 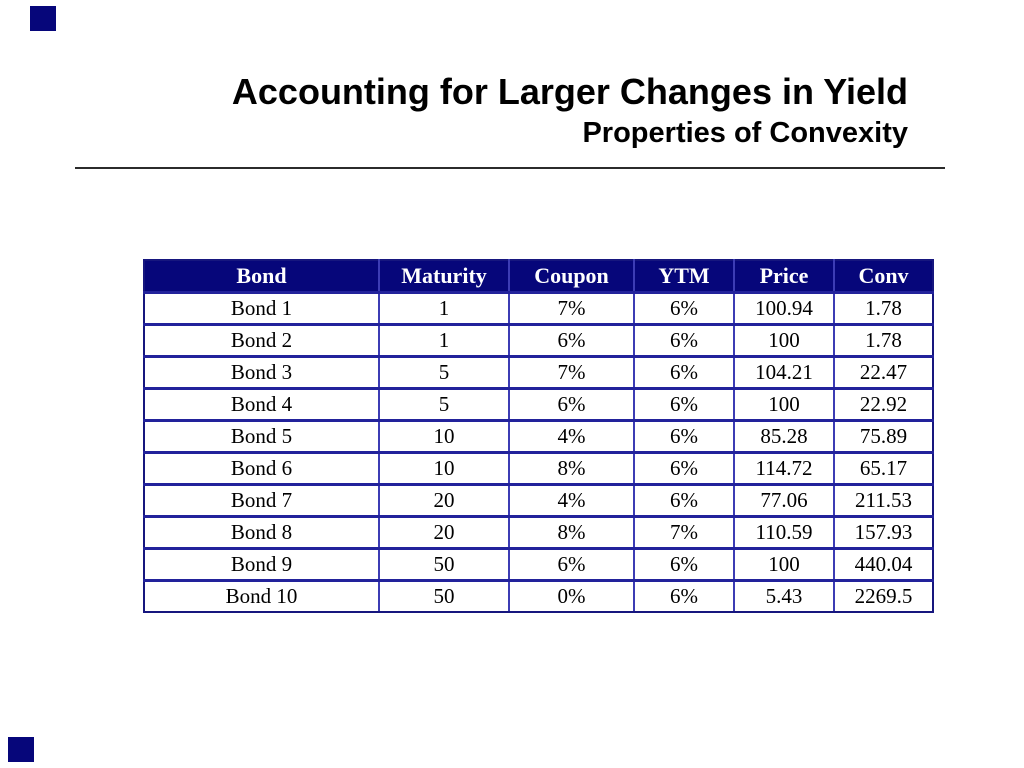 I want to click on cell-bond-name: Bond 9, so click(x=261, y=564).